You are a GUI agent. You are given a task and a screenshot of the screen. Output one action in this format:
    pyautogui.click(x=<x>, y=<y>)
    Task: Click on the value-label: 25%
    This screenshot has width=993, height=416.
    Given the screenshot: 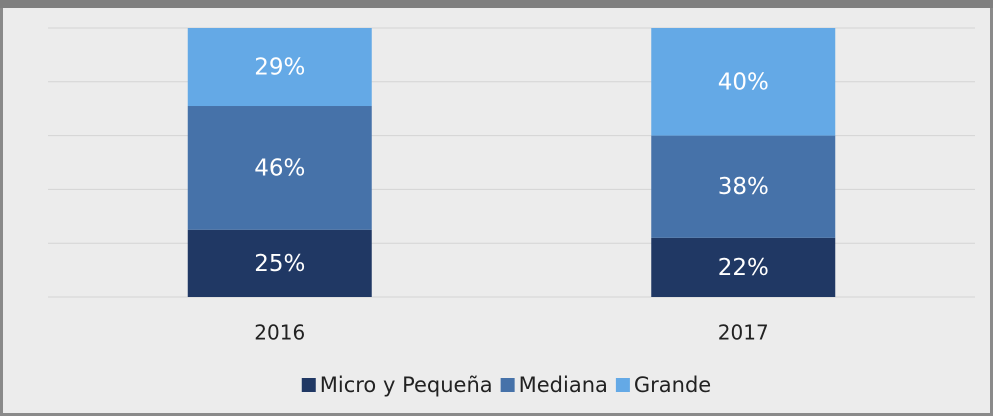 What is the action you would take?
    pyautogui.click(x=279, y=264)
    